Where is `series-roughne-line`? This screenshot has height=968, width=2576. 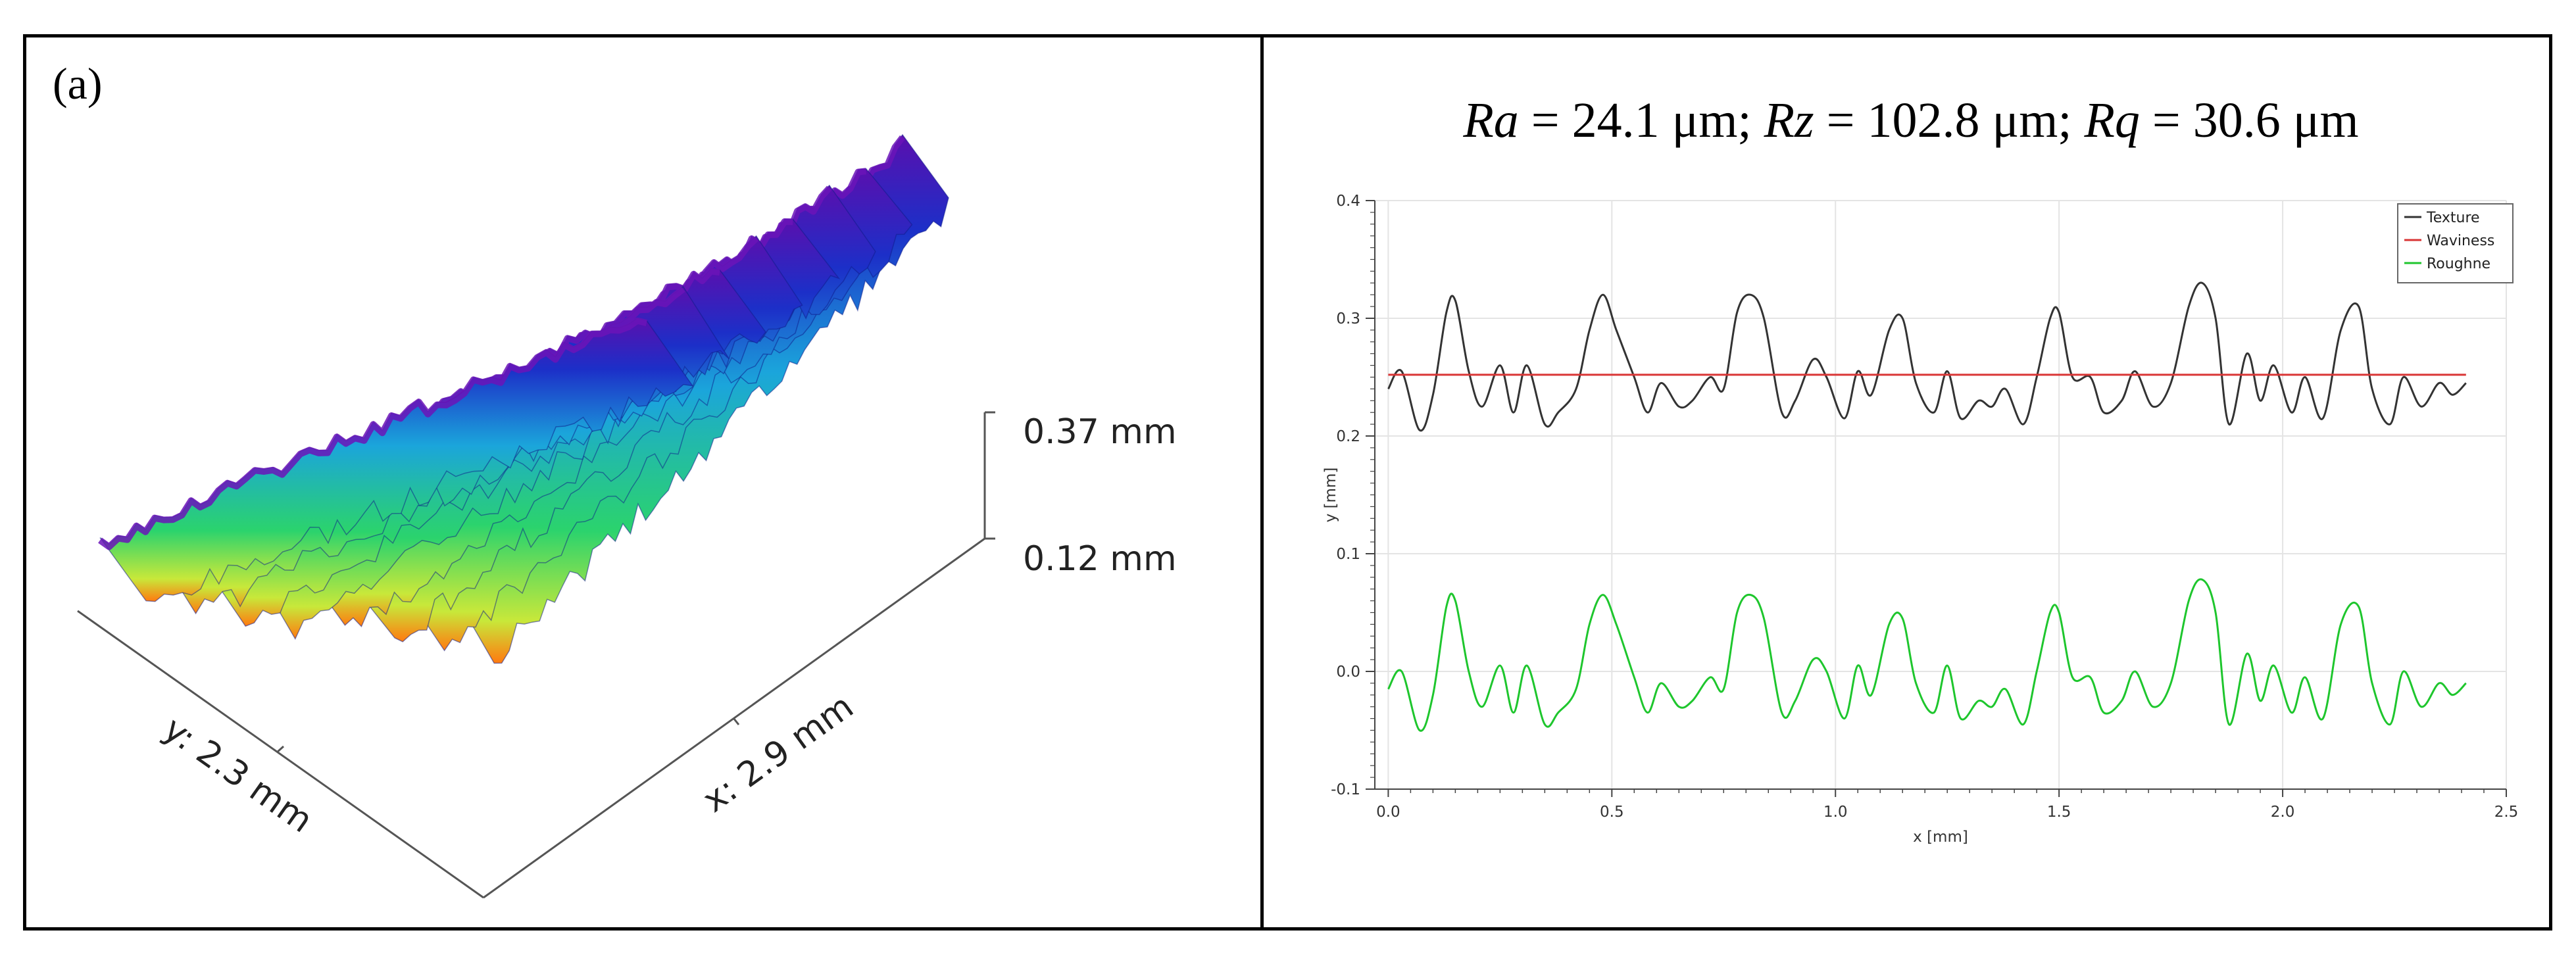 series-roughne-line is located at coordinates (1927, 655).